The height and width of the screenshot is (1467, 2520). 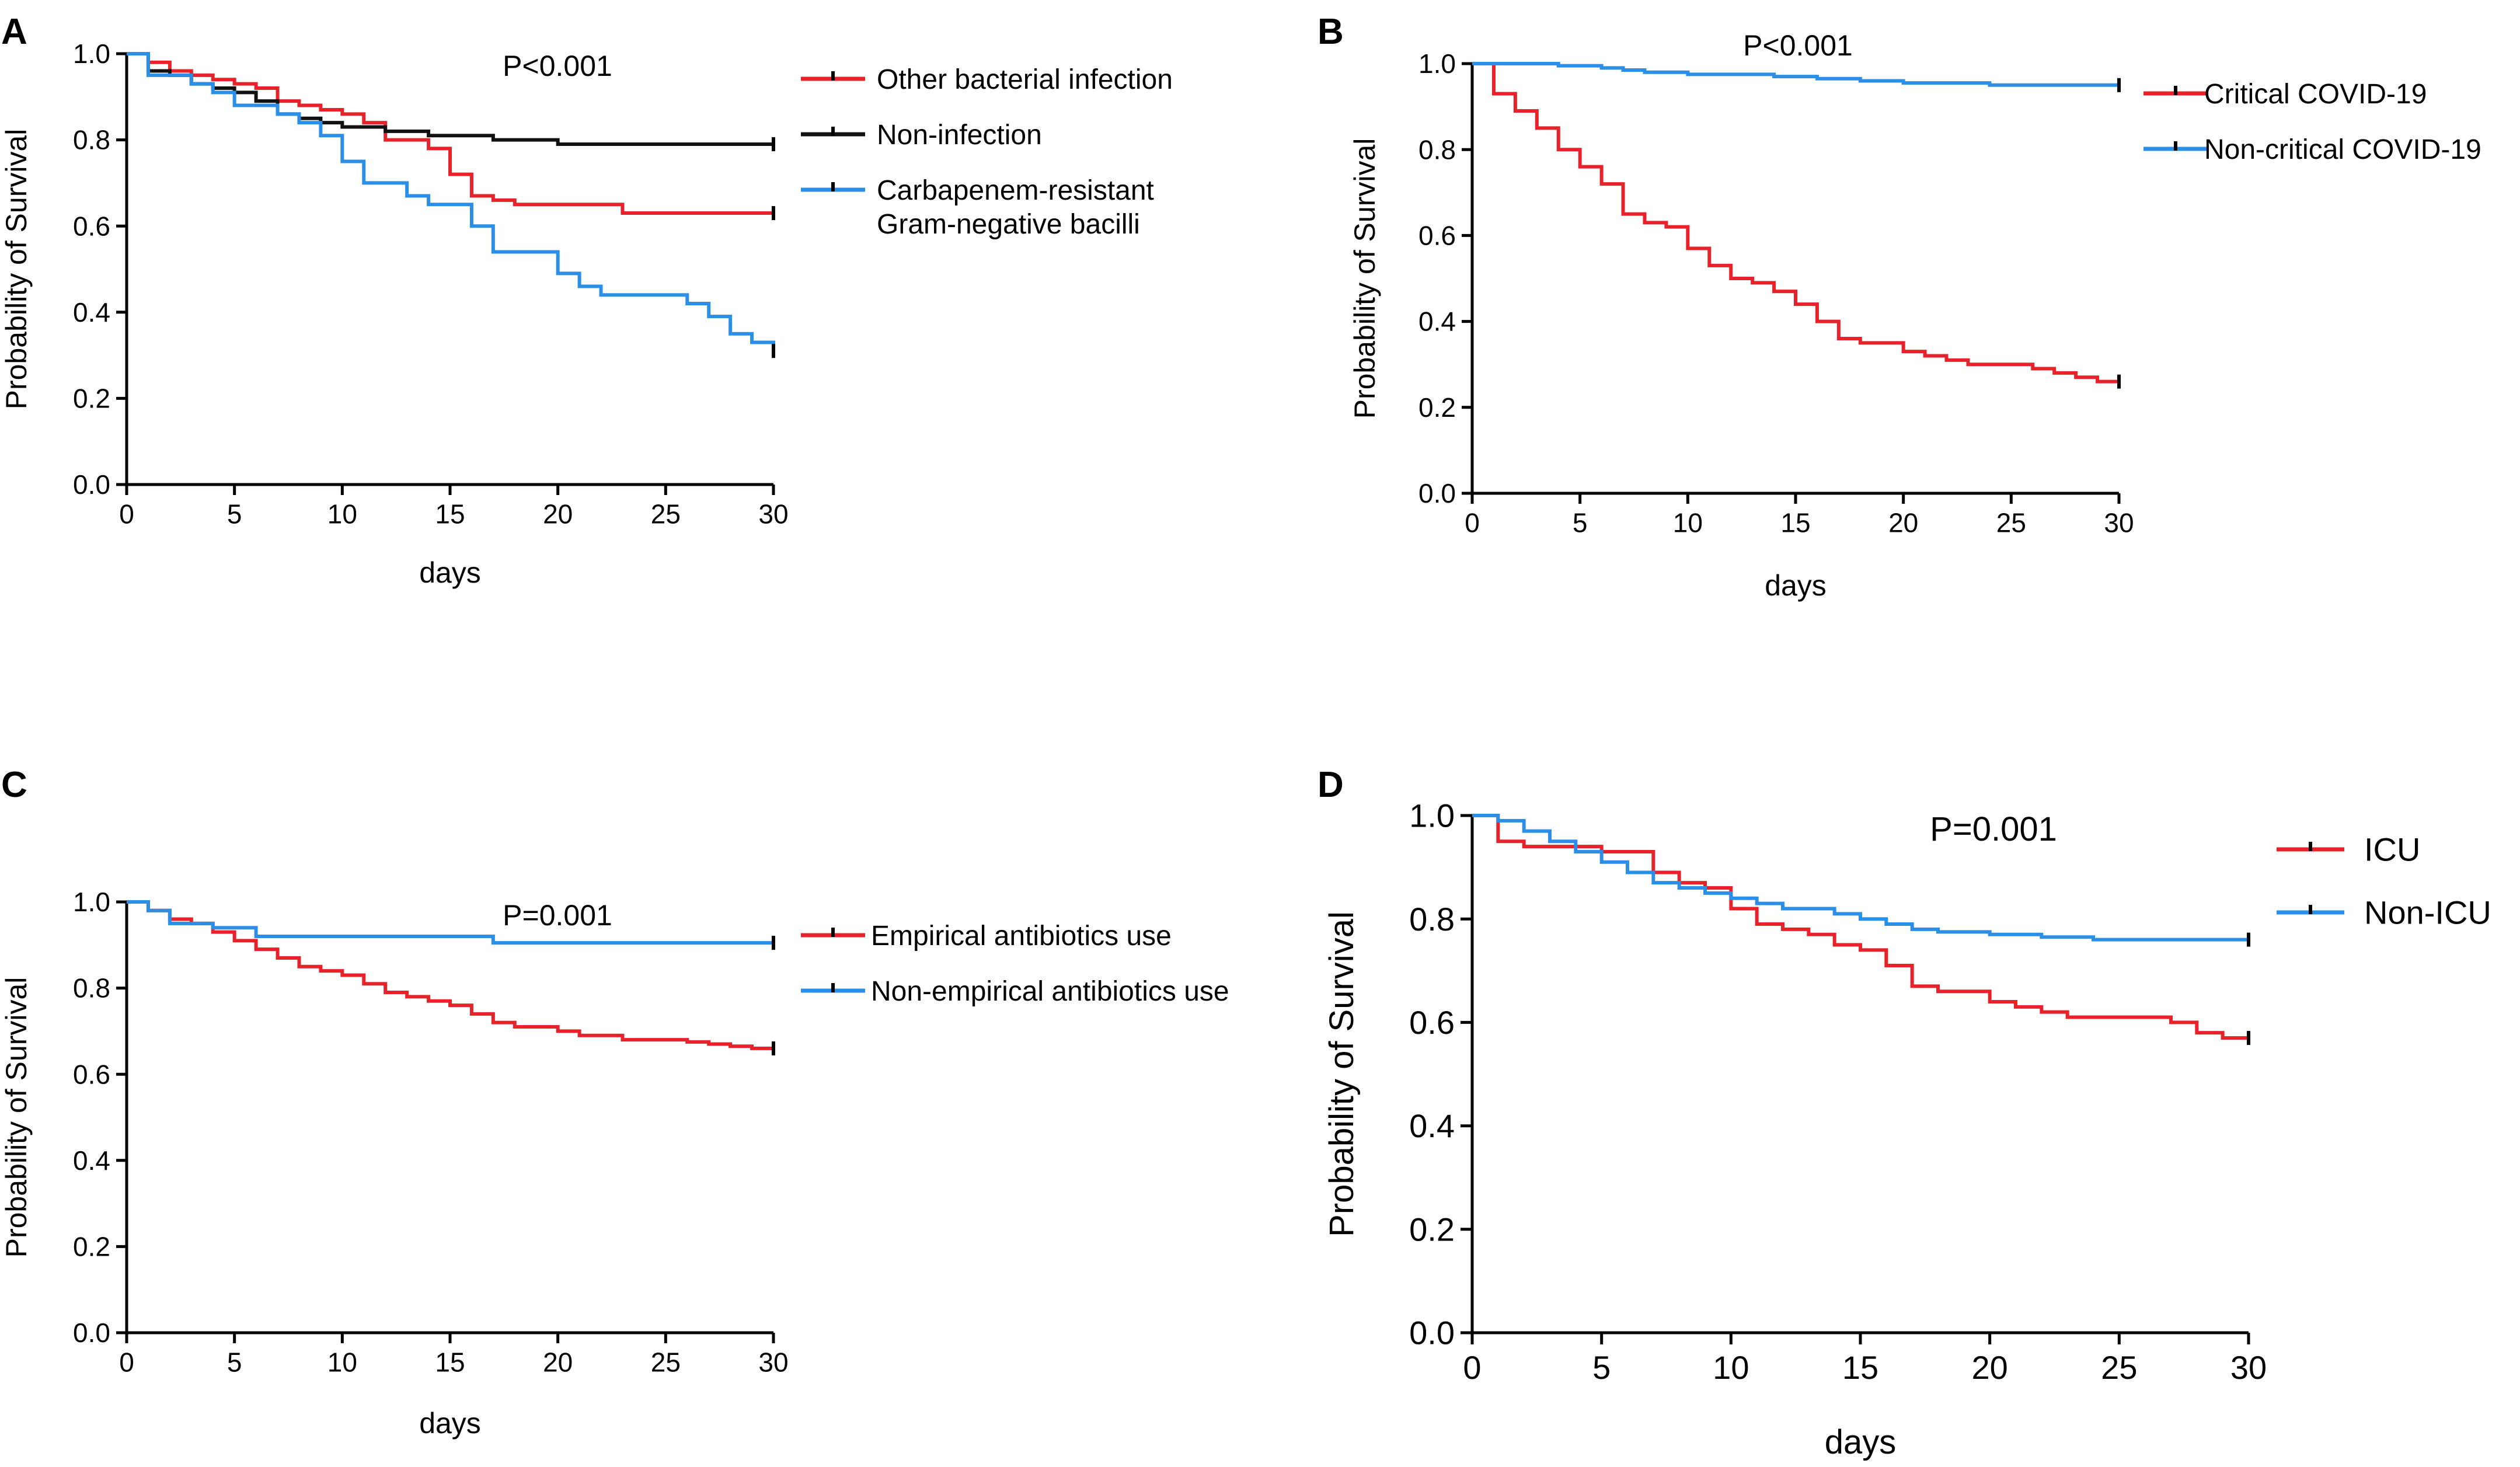 What do you see at coordinates (1015, 191) in the screenshot?
I see `legend-label: Carbapenem-resistant` at bounding box center [1015, 191].